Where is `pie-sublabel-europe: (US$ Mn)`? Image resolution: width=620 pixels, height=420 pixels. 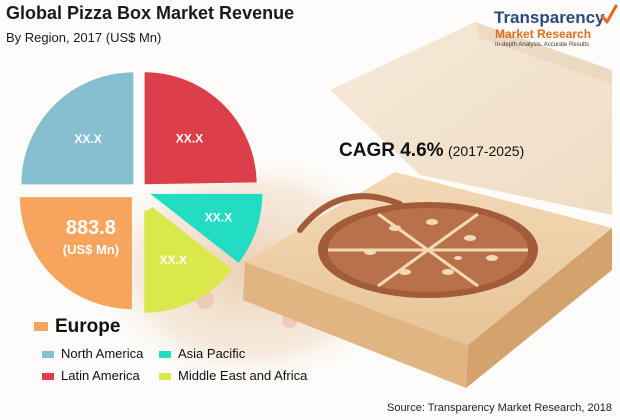 pie-sublabel-europe: (US$ Mn) is located at coordinates (91, 249).